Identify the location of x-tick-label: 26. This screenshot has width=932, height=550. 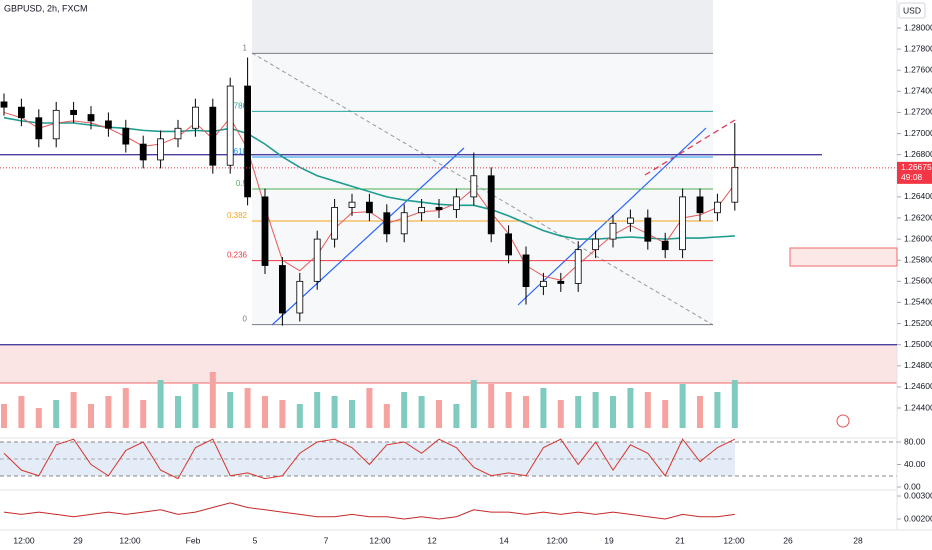
(788, 540).